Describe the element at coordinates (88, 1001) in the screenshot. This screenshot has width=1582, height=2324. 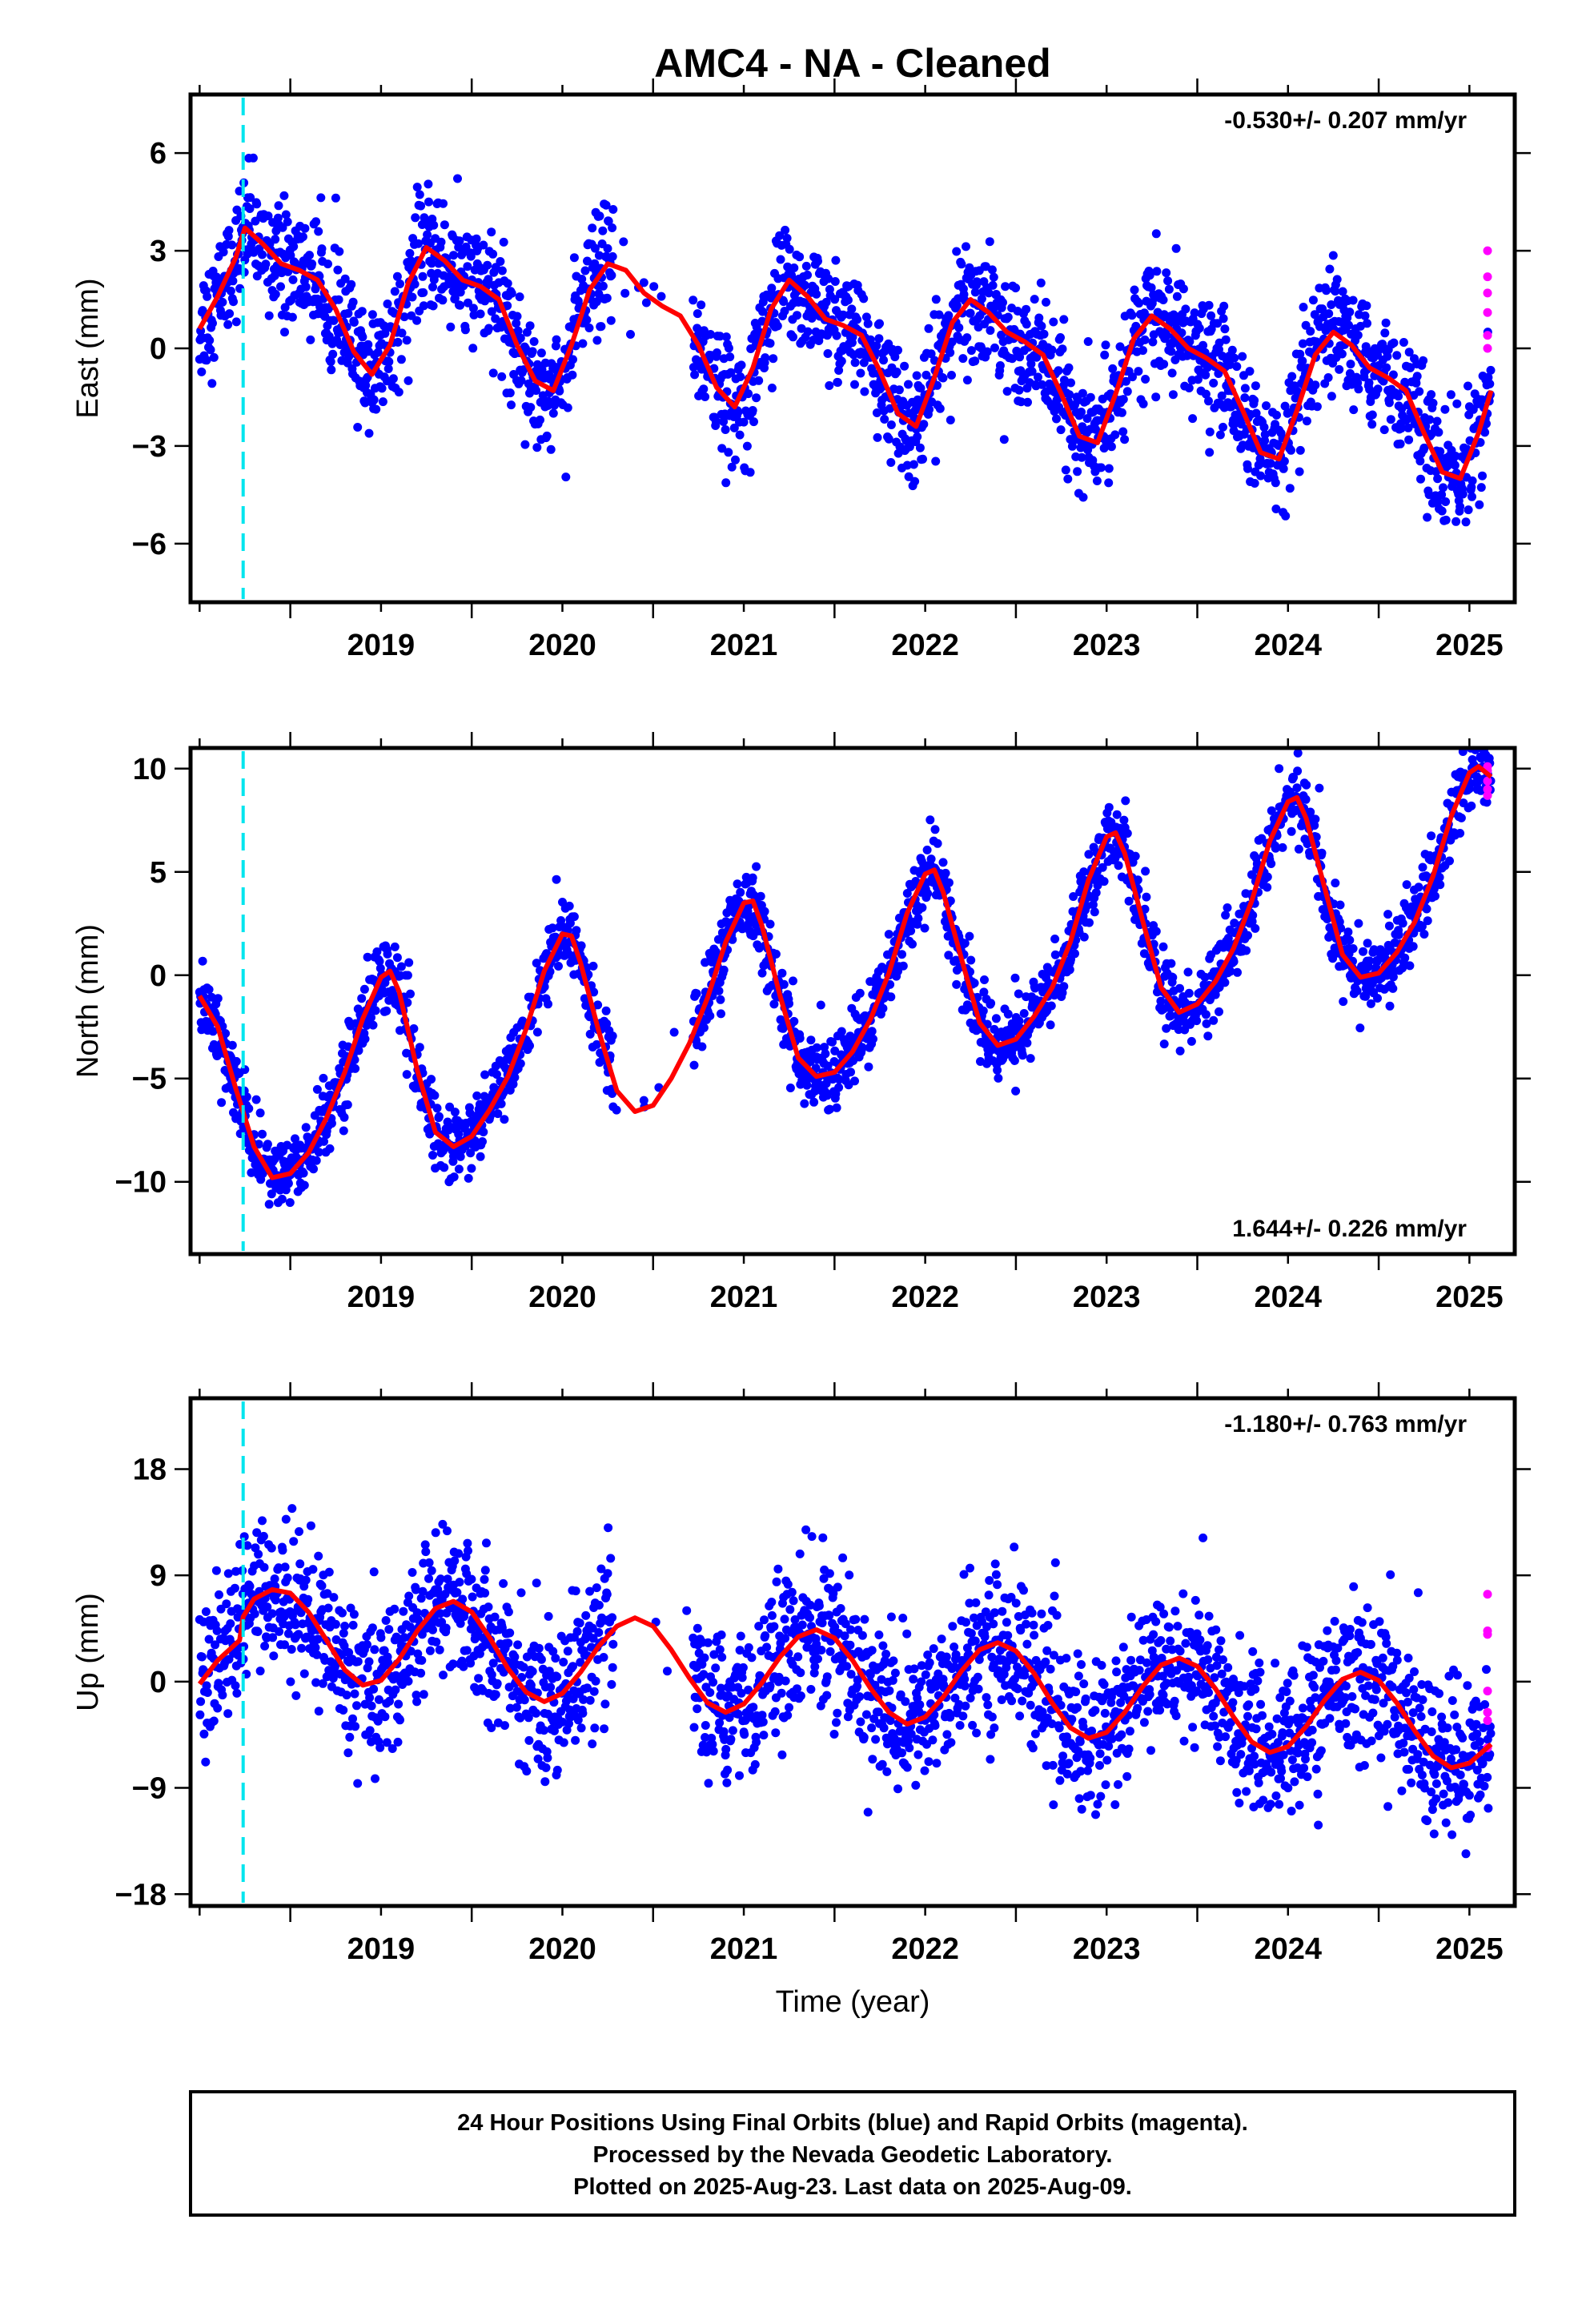
I see `north-y-axis-title: North (mm)` at that location.